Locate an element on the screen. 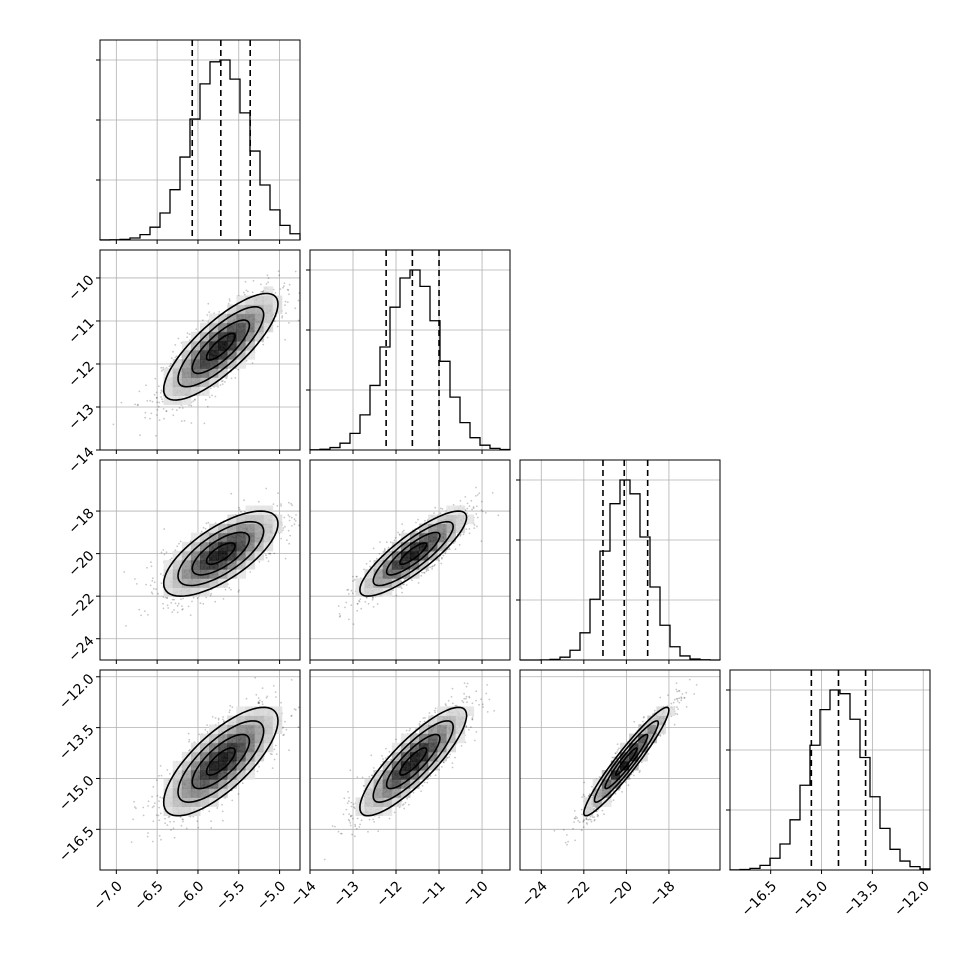 This screenshot has height=970, width=970. y-tick-label: −13 is located at coordinates (81, 417).